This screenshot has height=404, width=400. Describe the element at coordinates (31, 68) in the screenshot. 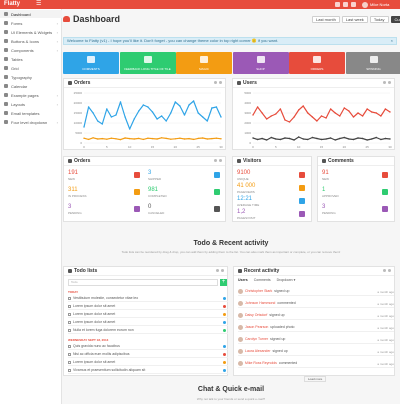

I see `sidebar-item: Grid` at that location.